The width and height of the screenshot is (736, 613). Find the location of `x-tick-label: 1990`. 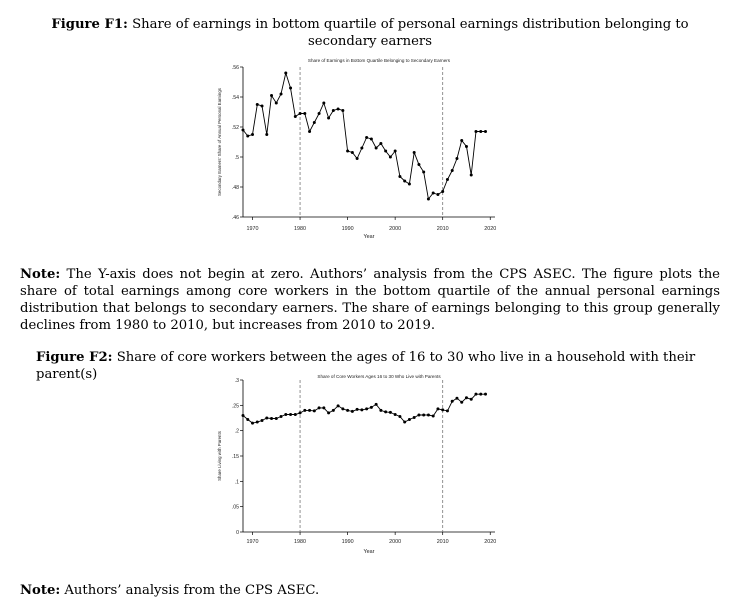

x-tick-label: 1990 is located at coordinates (348, 229).